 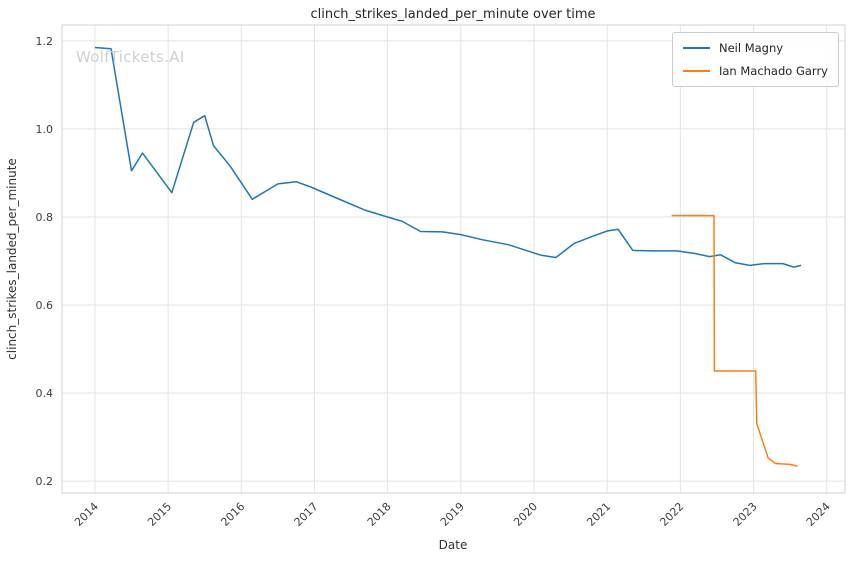 I want to click on y-tick-label: 1.0, so click(x=45, y=129).